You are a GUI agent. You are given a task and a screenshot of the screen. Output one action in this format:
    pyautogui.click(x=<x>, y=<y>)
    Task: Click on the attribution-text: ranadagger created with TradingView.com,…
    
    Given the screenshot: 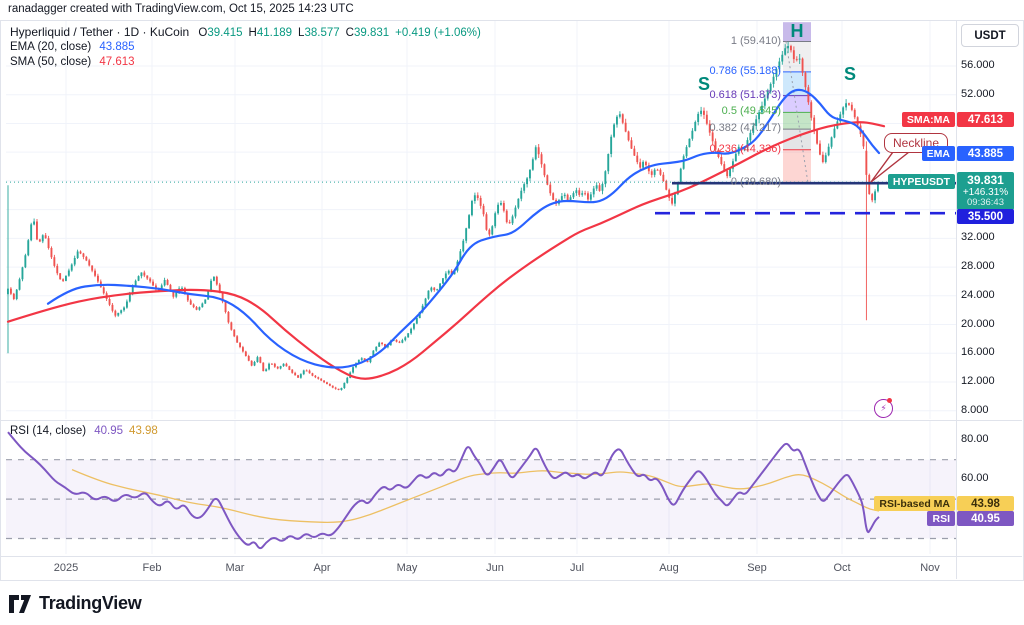 What is the action you would take?
    pyautogui.click(x=181, y=9)
    